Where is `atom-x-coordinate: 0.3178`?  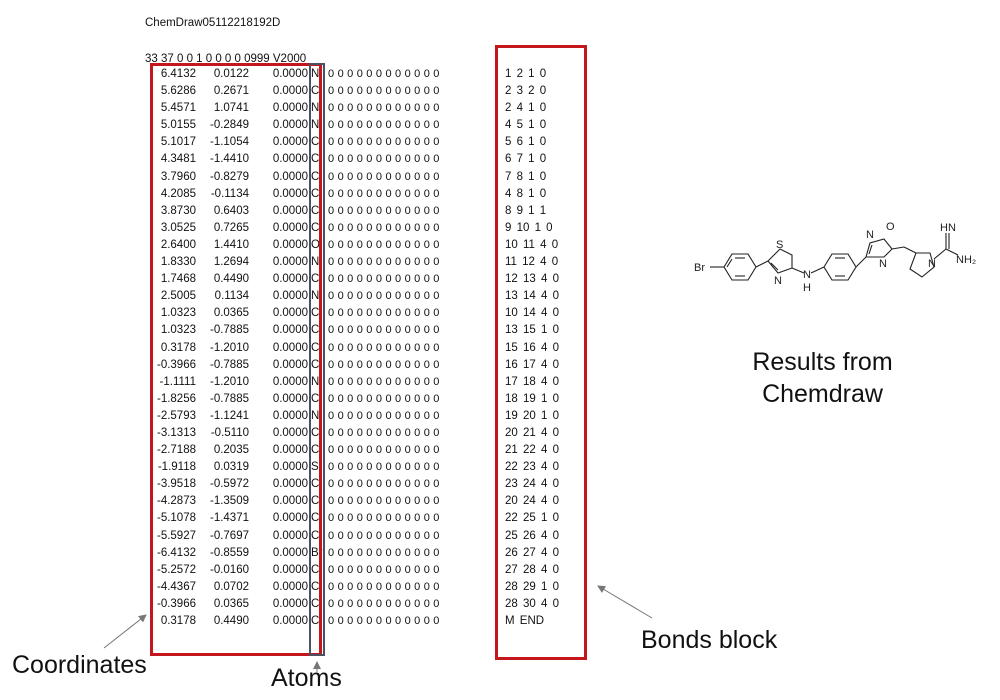 atom-x-coordinate: 0.3178 is located at coordinates (178, 347).